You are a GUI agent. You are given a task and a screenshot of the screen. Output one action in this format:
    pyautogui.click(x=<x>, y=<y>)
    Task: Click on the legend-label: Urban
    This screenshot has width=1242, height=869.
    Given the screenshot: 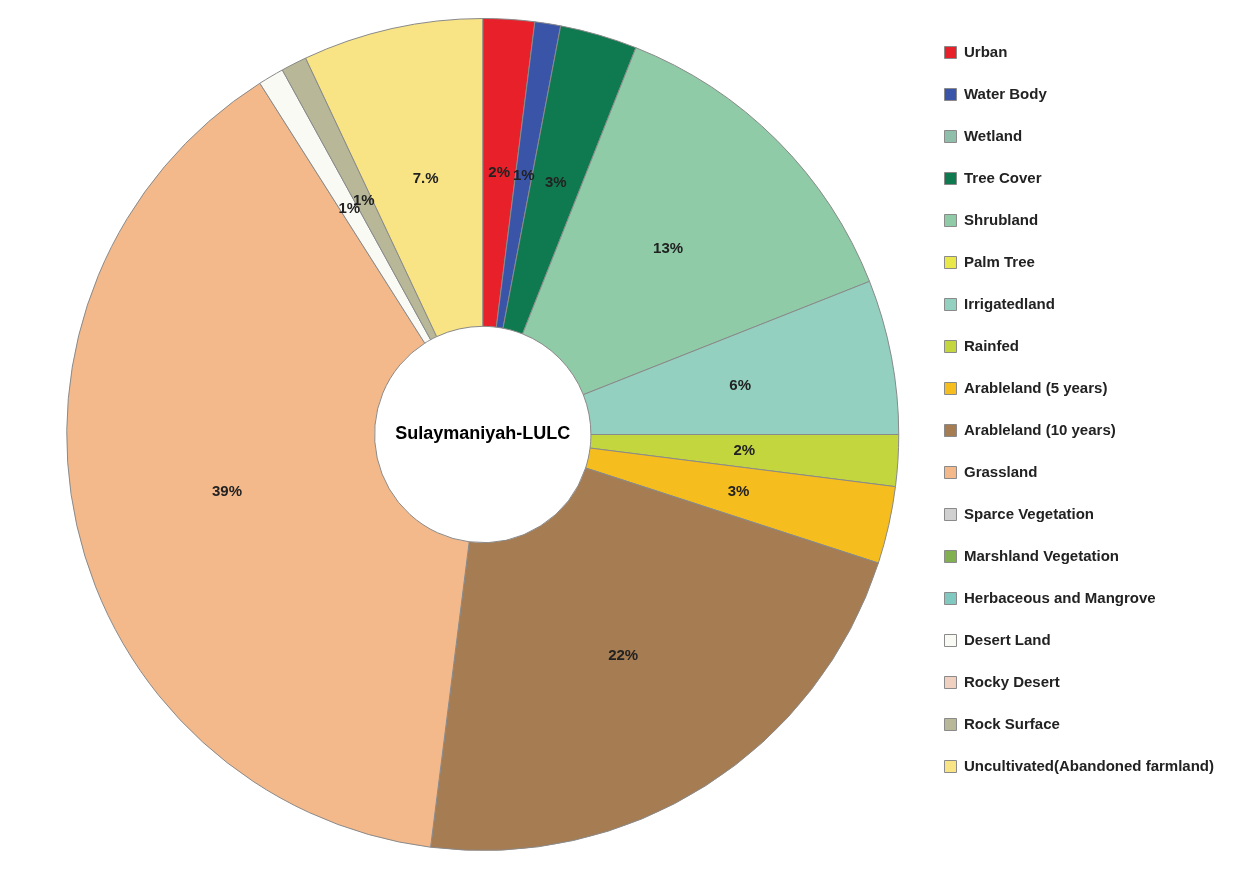 What is the action you would take?
    pyautogui.click(x=985, y=51)
    